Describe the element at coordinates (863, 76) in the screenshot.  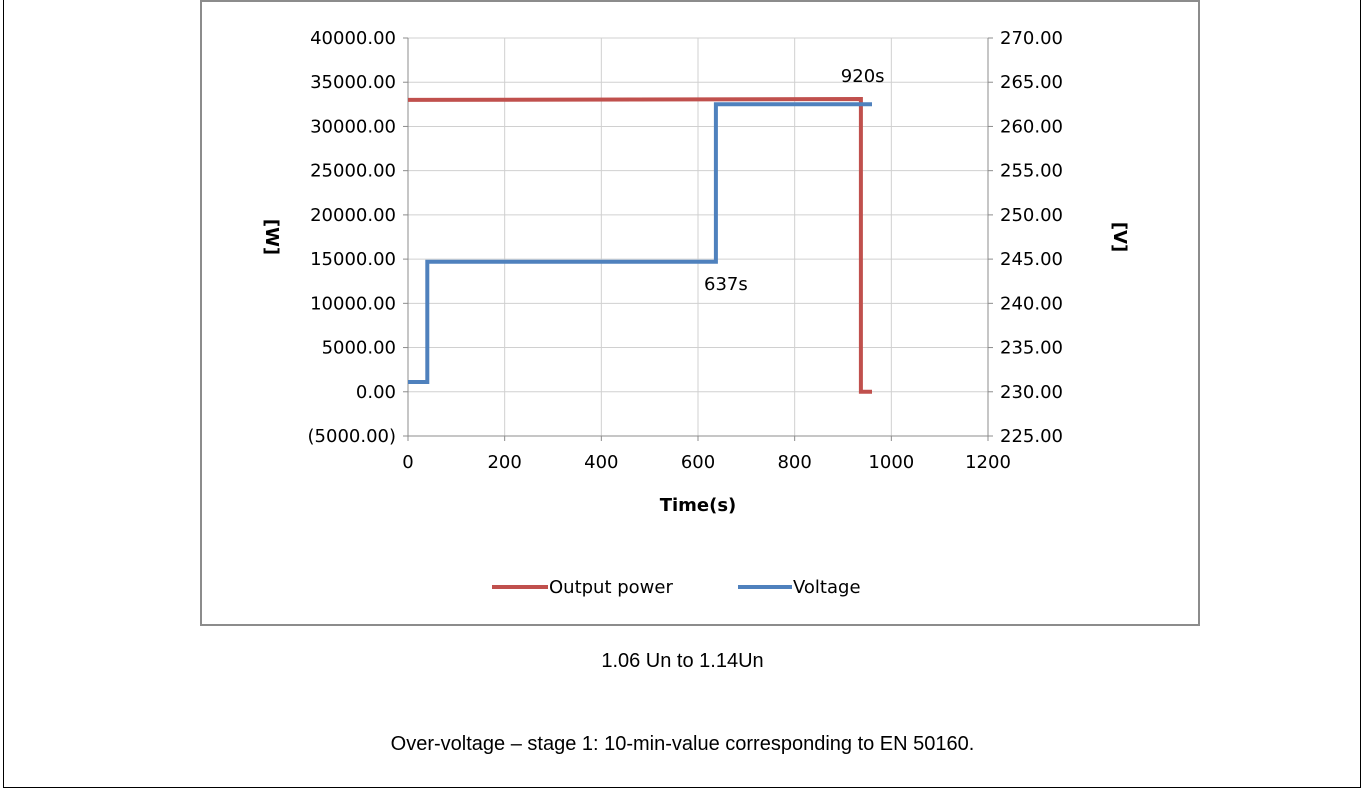
I see `annotation-label: 920s` at that location.